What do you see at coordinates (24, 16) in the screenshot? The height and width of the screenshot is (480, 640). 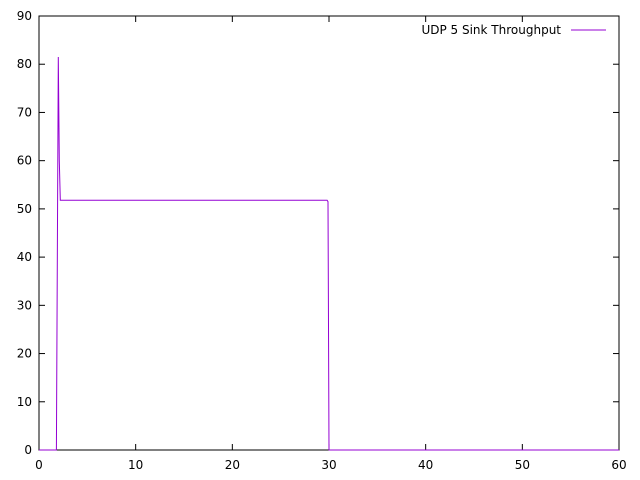 I see `y-tick-label: 90` at bounding box center [24, 16].